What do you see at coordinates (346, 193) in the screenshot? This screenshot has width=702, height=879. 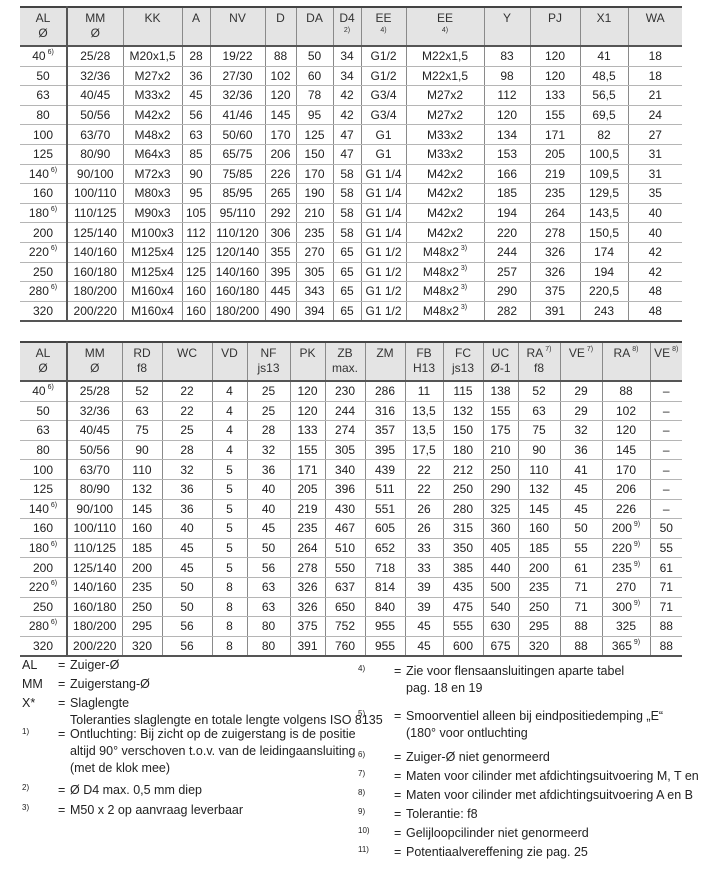 I see `table-cell: 58` at bounding box center [346, 193].